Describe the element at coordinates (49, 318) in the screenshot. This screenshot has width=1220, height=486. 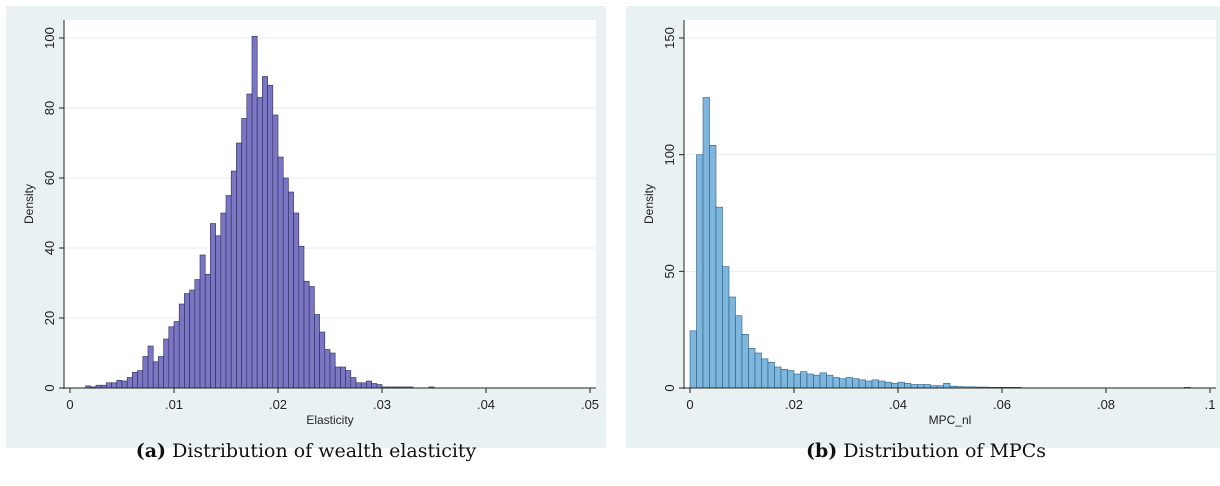
I see `y-tick-label: 20` at that location.